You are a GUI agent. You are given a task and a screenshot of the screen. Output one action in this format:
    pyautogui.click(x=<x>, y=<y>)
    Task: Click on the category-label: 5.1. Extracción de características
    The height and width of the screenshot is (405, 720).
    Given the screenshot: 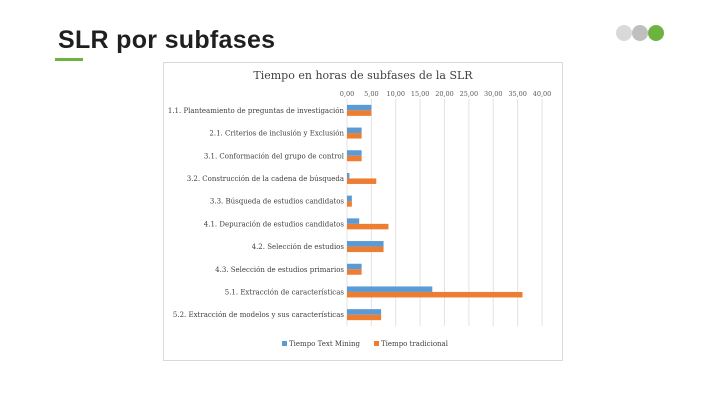 What is the action you would take?
    pyautogui.click(x=285, y=292)
    